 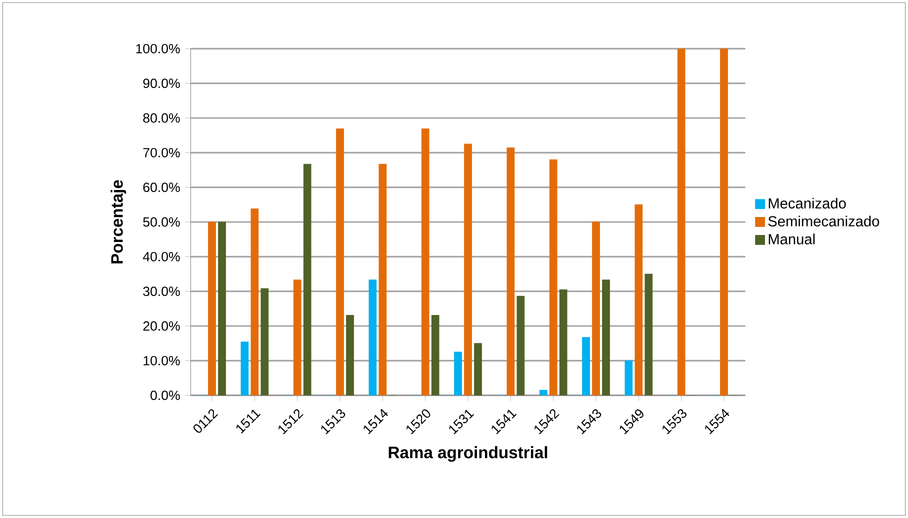 I want to click on y-tick-label: 100.0%, so click(x=158, y=49).